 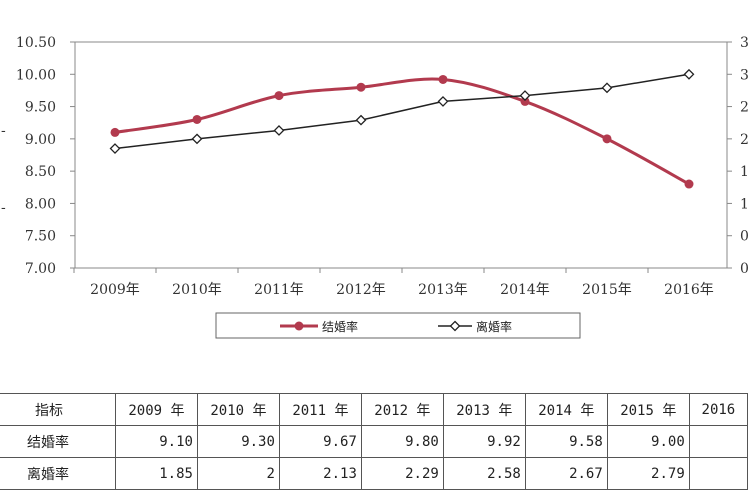 I want to click on table-row-label: 结婚率, so click(x=58, y=441).